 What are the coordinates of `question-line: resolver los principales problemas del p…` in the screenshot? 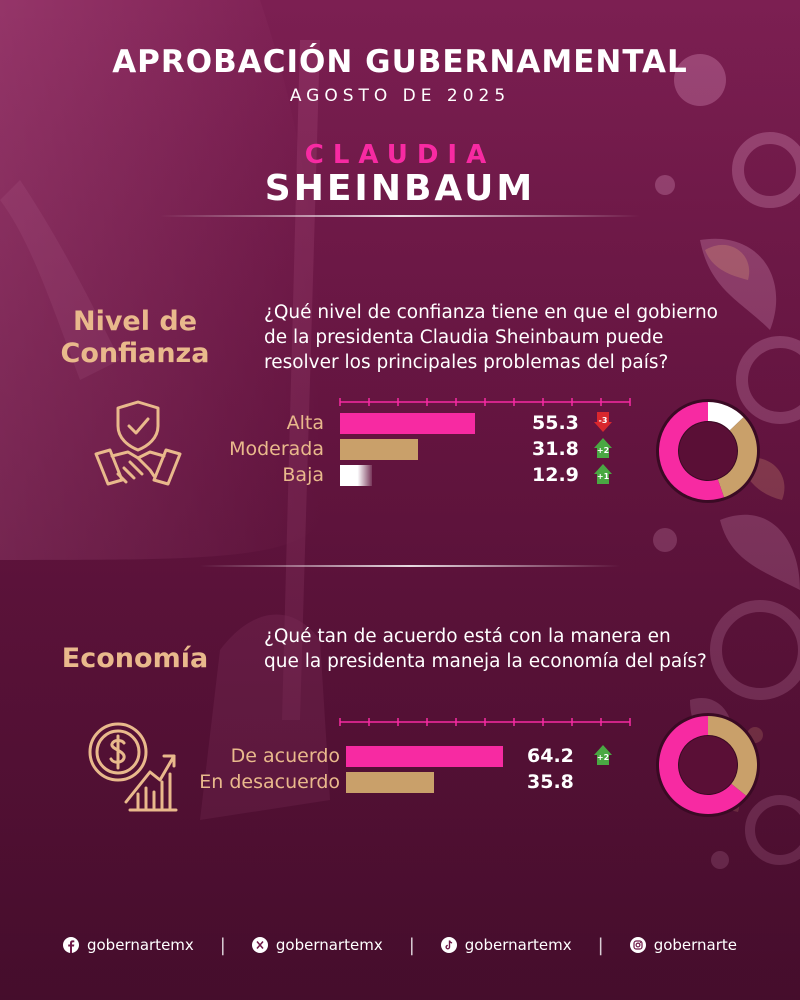 It's located at (466, 362).